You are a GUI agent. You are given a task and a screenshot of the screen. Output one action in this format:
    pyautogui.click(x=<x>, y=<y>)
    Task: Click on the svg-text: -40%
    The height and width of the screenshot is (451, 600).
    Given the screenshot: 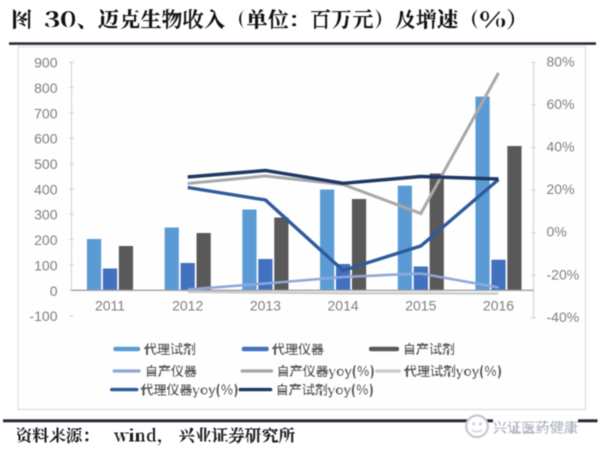 What is the action you would take?
    pyautogui.click(x=563, y=317)
    